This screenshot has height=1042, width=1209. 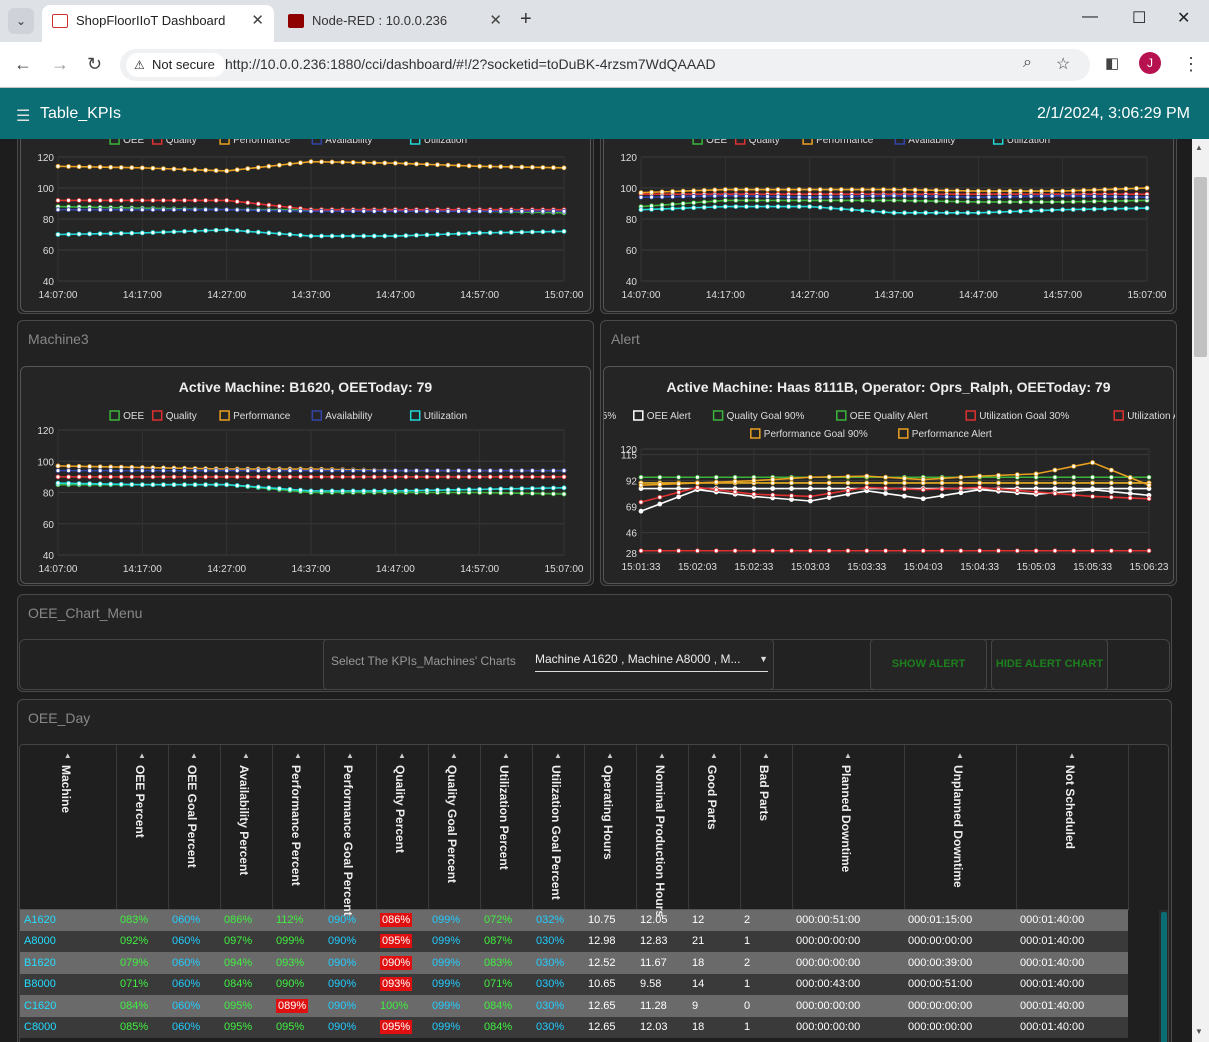 What do you see at coordinates (960, 827) in the screenshot?
I see `column-header: ▲ Unplanned Downtime` at bounding box center [960, 827].